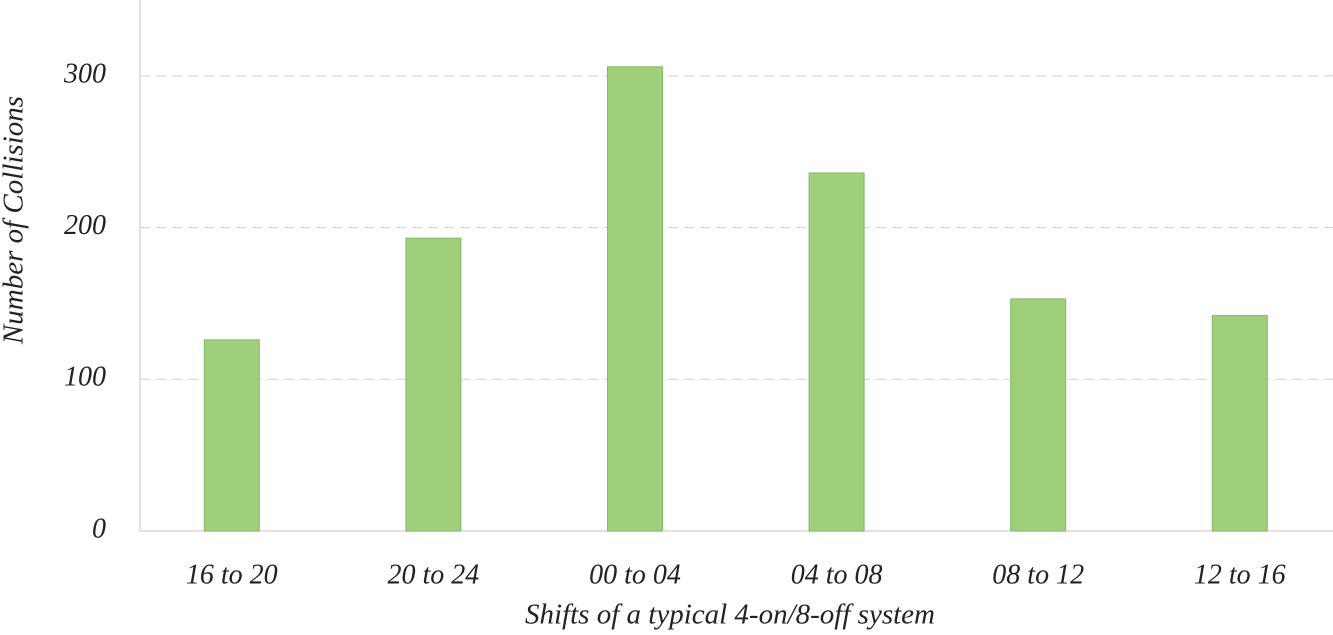 The image size is (1333, 635). I want to click on y-tick-label: 300, so click(84, 73).